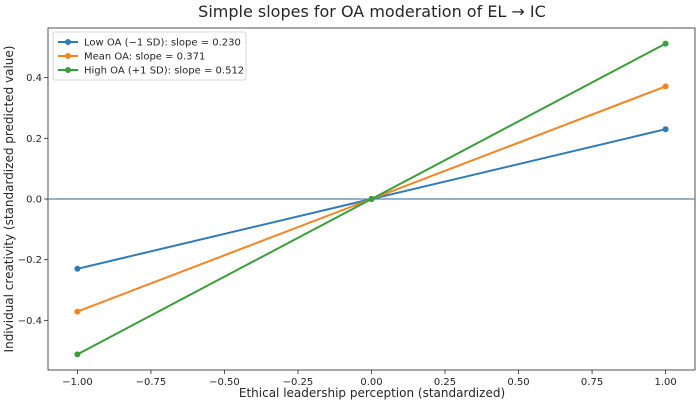 This screenshot has width=700, height=402. I want to click on x-tick-label: 0.25, so click(445, 382).